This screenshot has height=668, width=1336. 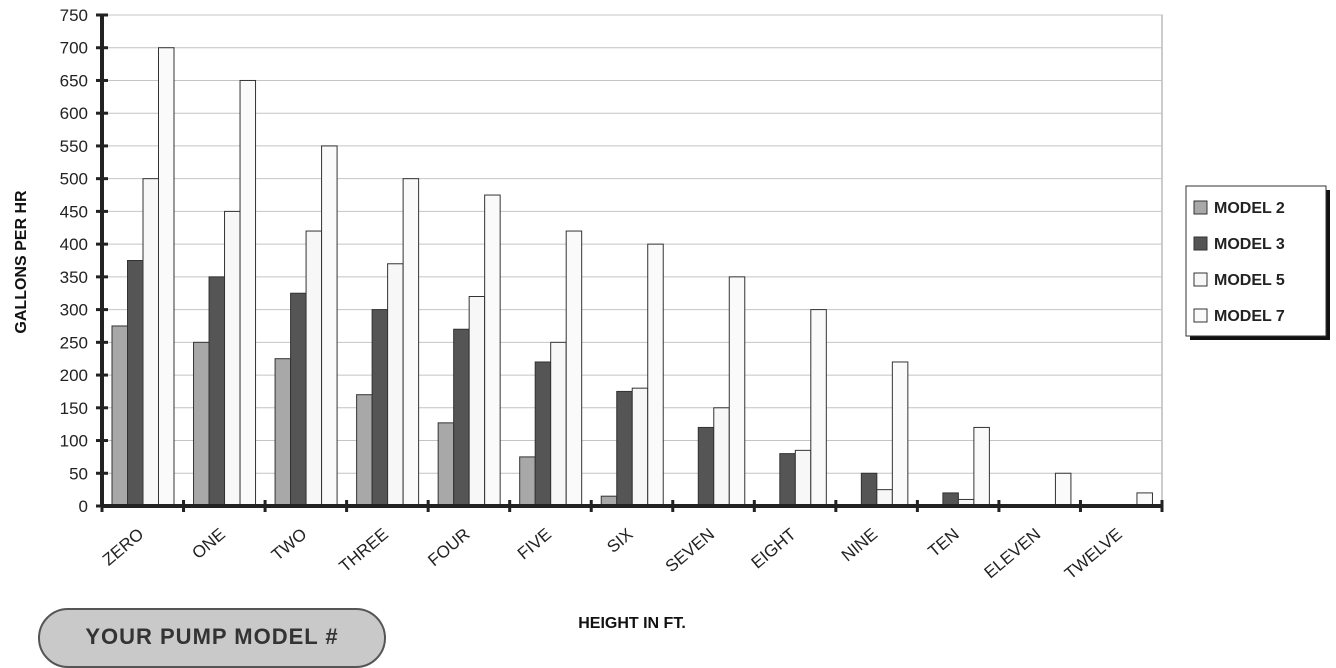 I want to click on bar-model-5-zero, so click(x=150, y=342).